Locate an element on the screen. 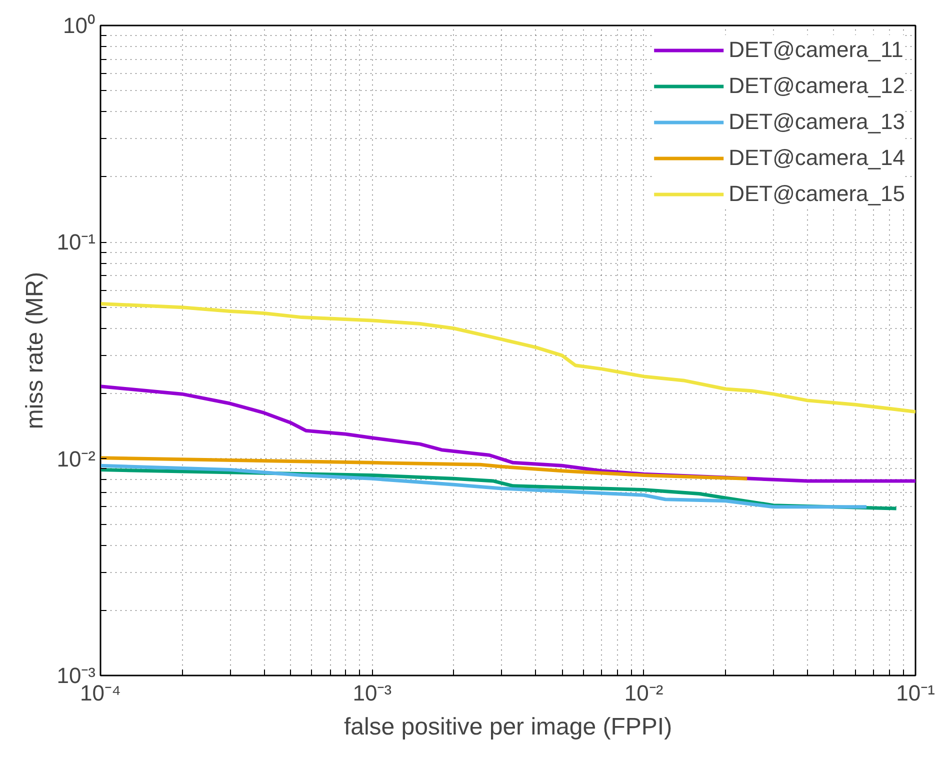 The image size is (952, 765). legend-label: DET@camera_13 is located at coordinates (816, 122).